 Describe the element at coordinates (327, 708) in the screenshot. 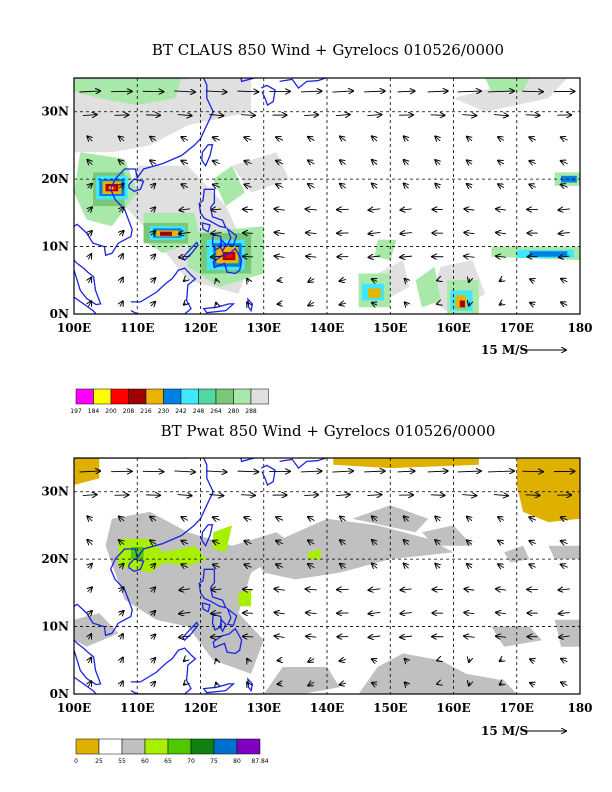

I see `p2-xtick-140: 140E` at that location.